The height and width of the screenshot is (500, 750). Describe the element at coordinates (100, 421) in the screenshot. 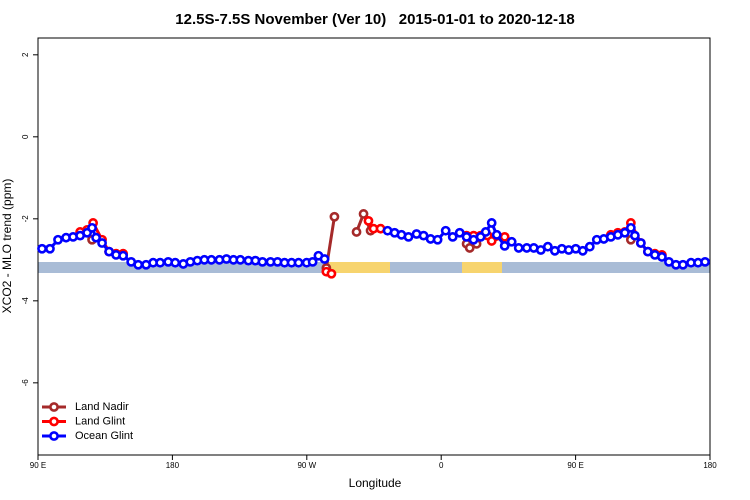

I see `legend-label: Land Glint` at that location.